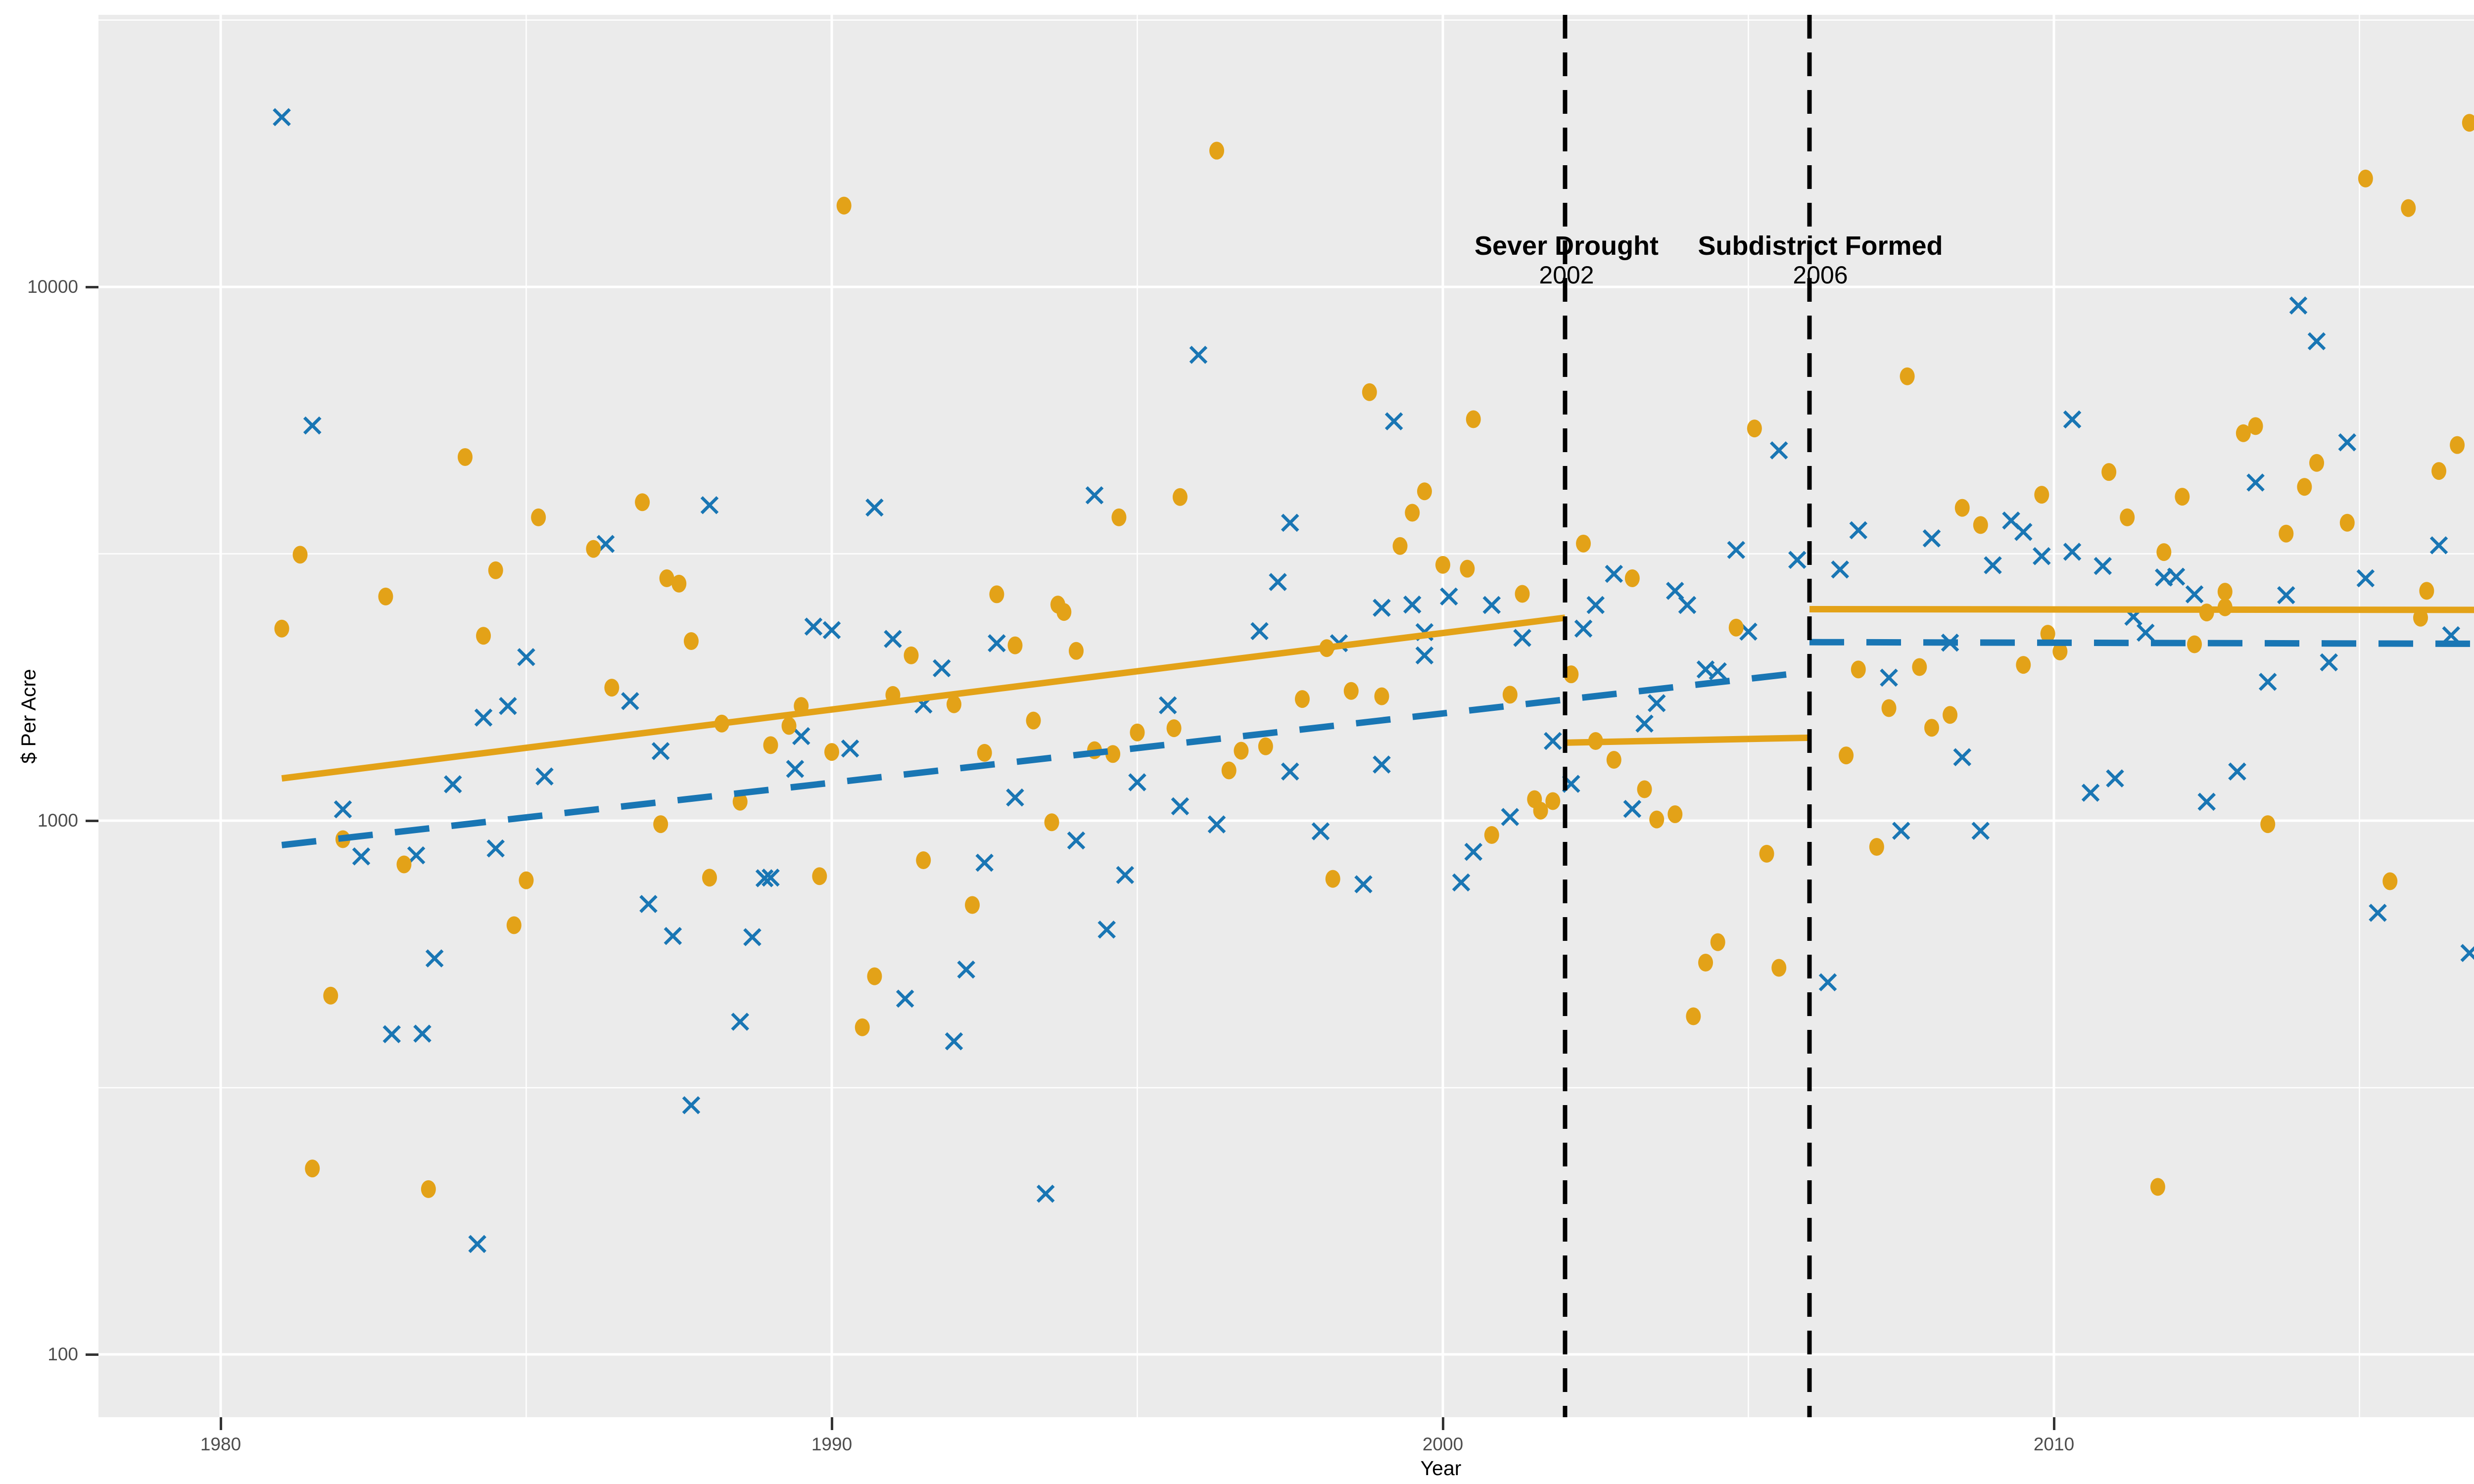  I want to click on y-tick-mark, so click(92, 287).